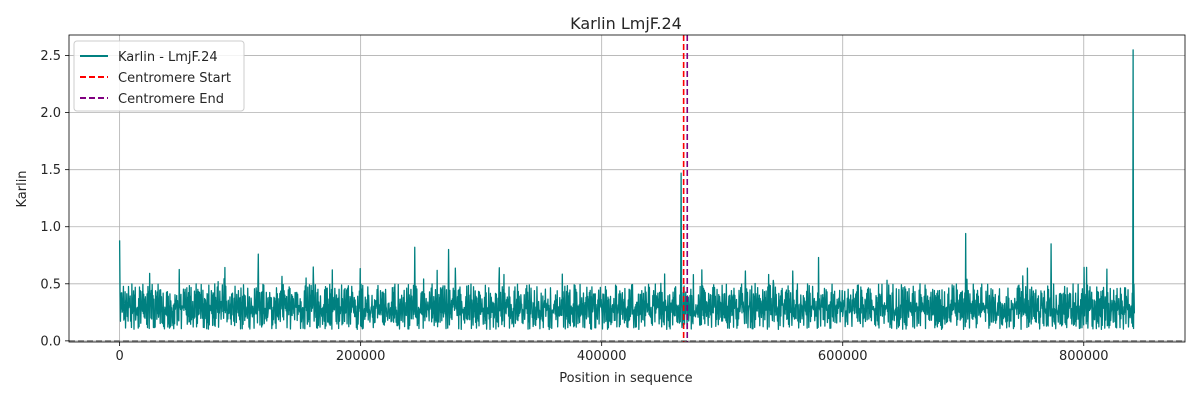 The width and height of the screenshot is (1200, 400). I want to click on legend-label-centromere-end: Centromere End, so click(171, 99).